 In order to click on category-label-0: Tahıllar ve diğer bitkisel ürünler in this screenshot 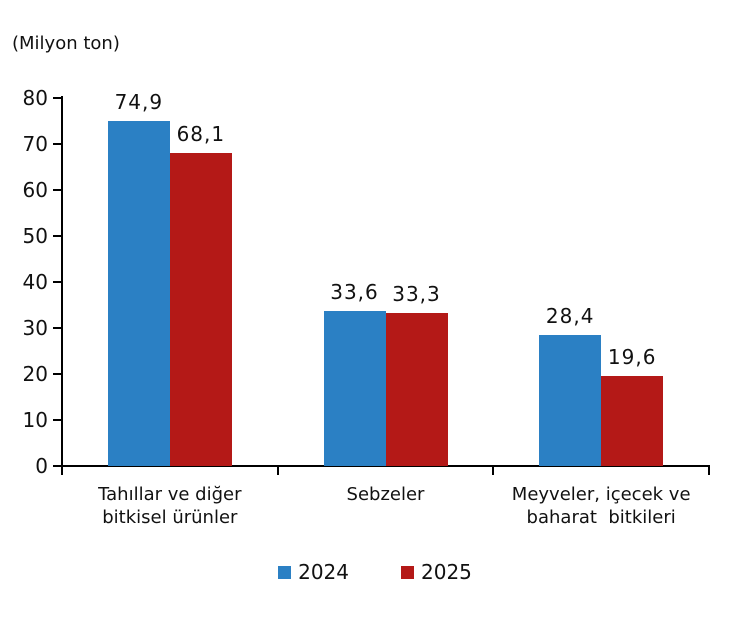, I will do `click(170, 506)`.